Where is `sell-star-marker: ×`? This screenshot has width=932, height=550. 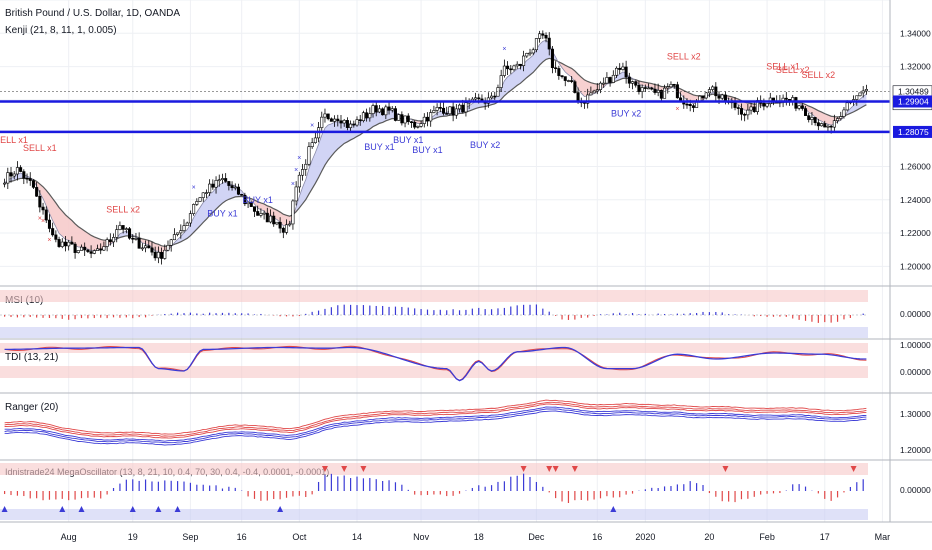
sell-star-marker: × is located at coordinates (677, 109).